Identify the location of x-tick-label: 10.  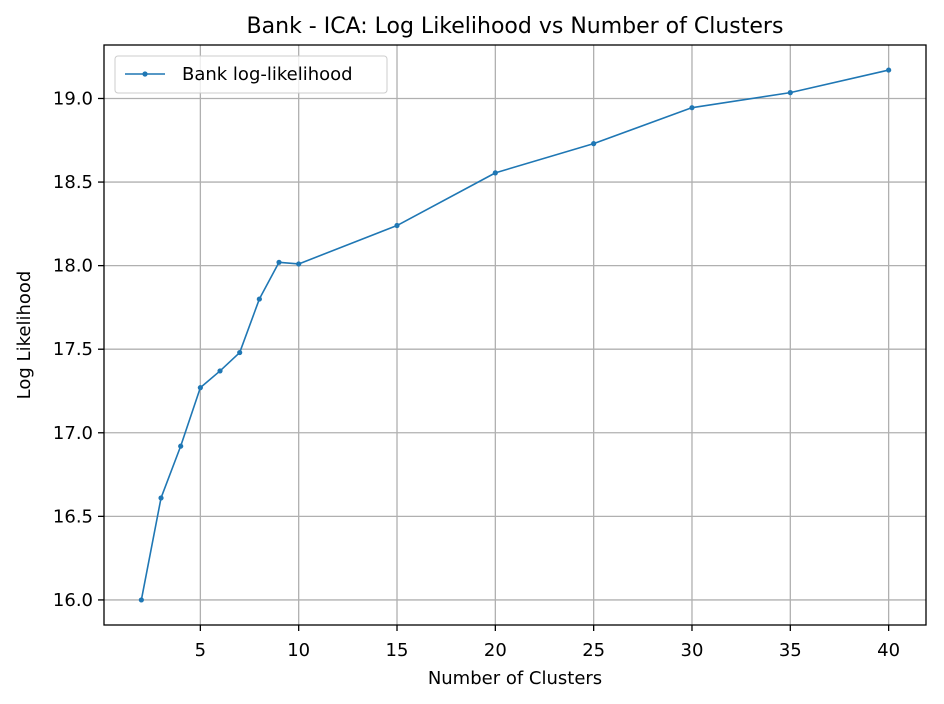
(298, 650).